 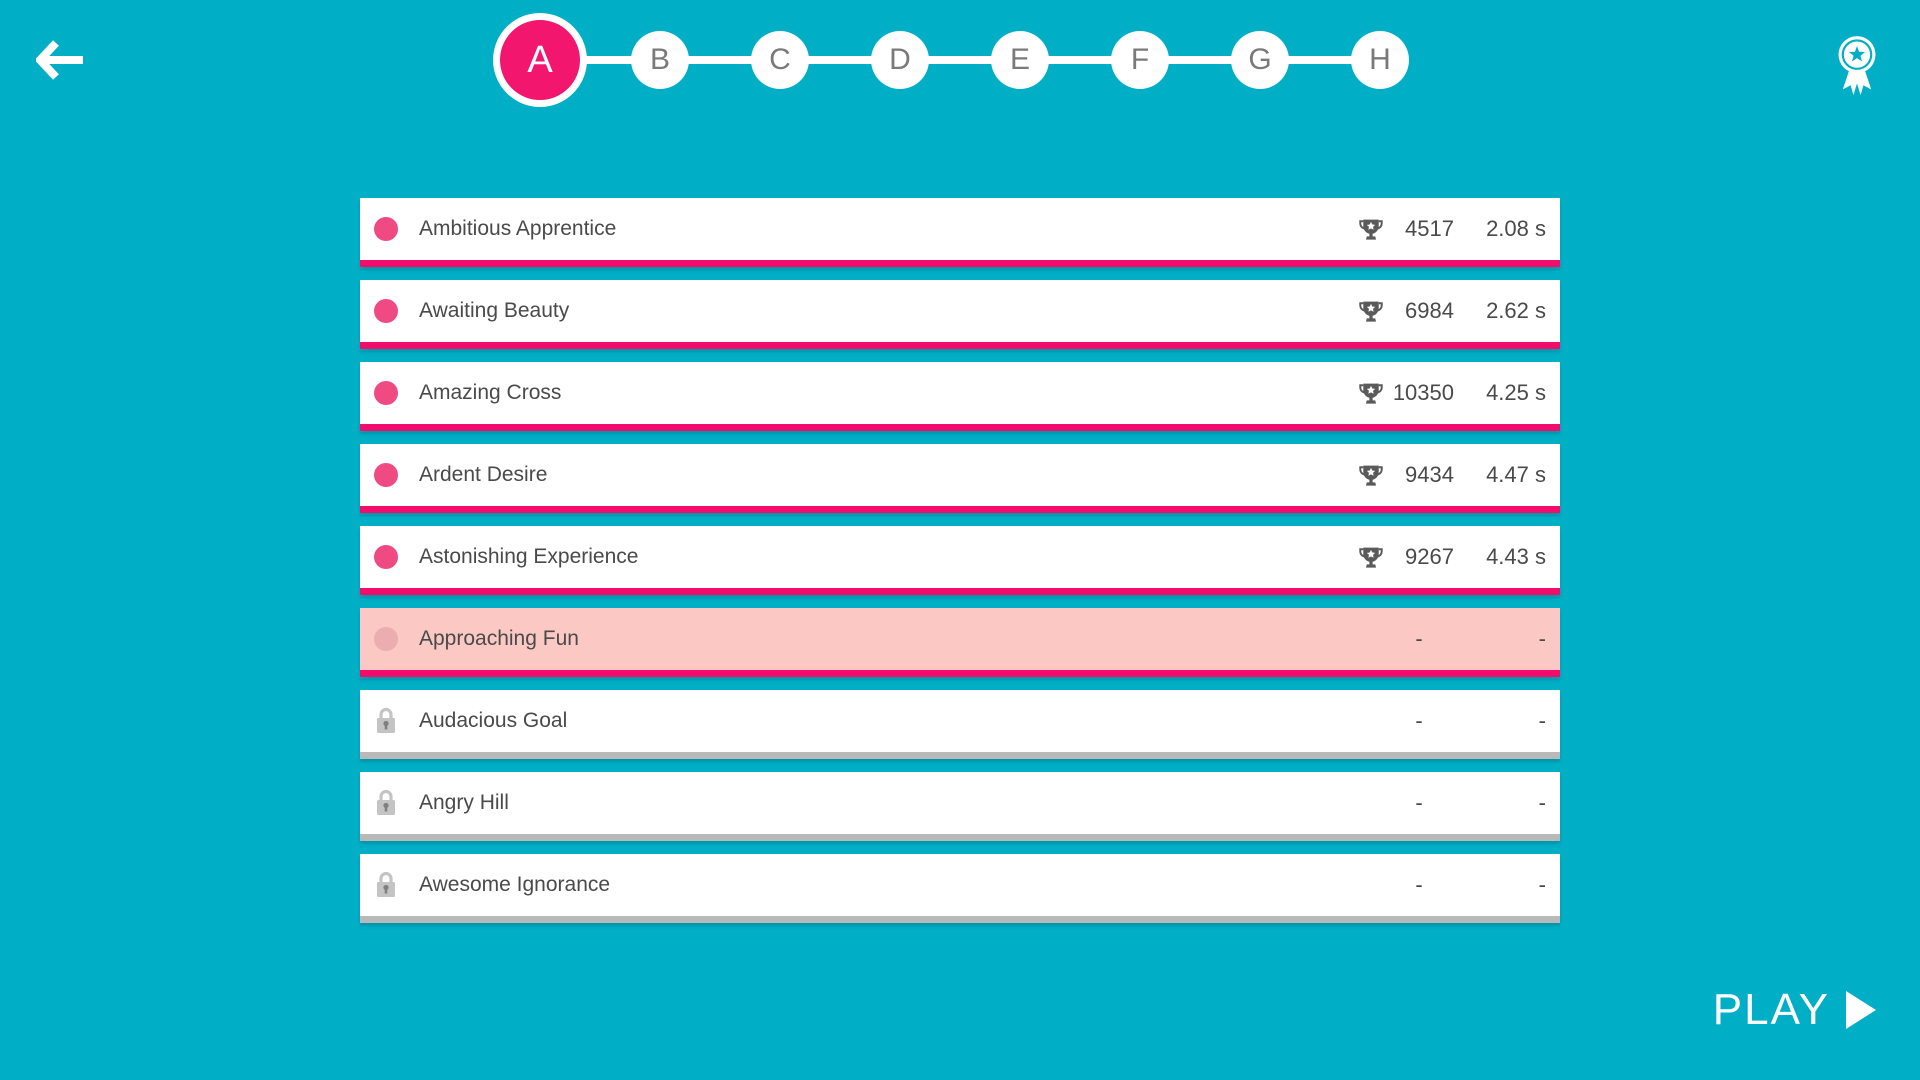 What do you see at coordinates (494, 310) in the screenshot?
I see `level-name: Awaiting Beauty` at bounding box center [494, 310].